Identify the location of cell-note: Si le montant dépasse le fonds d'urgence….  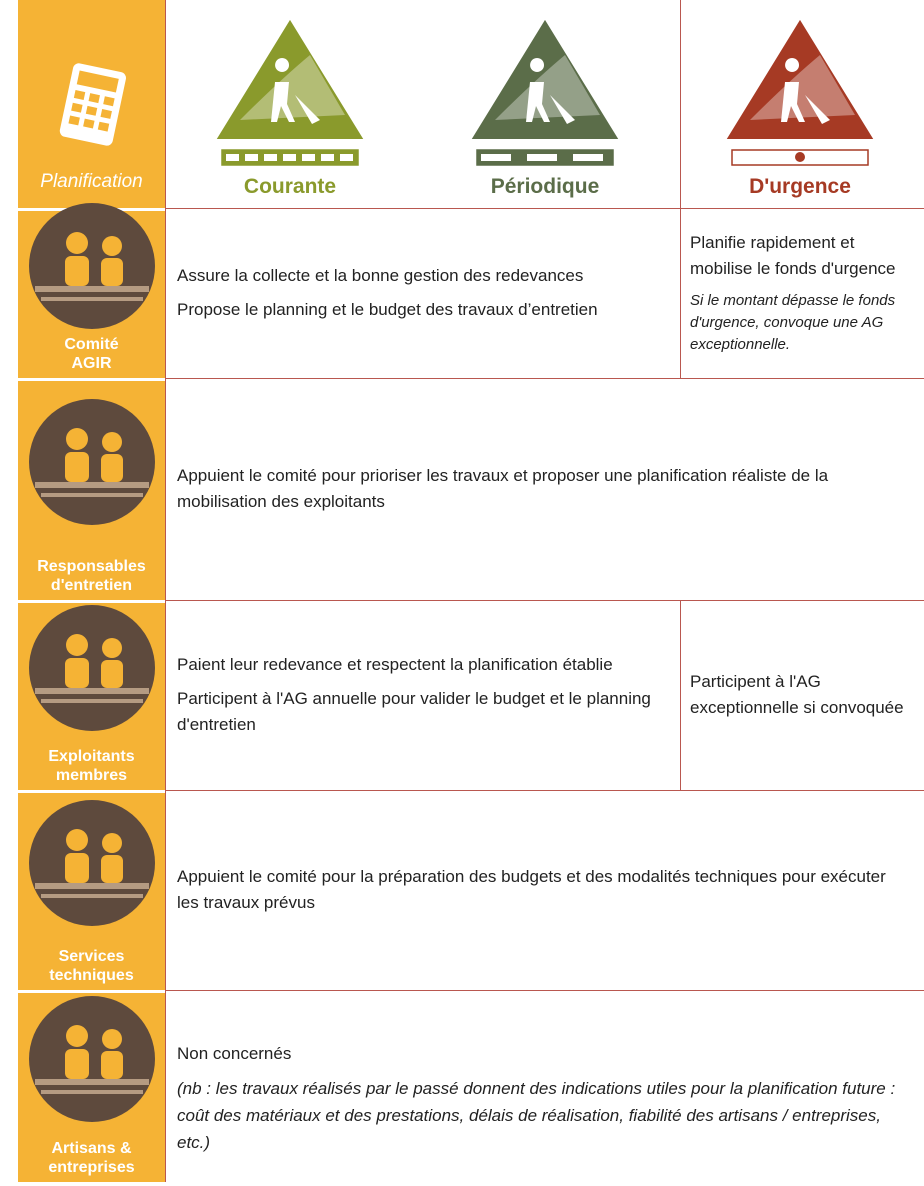
(793, 322).